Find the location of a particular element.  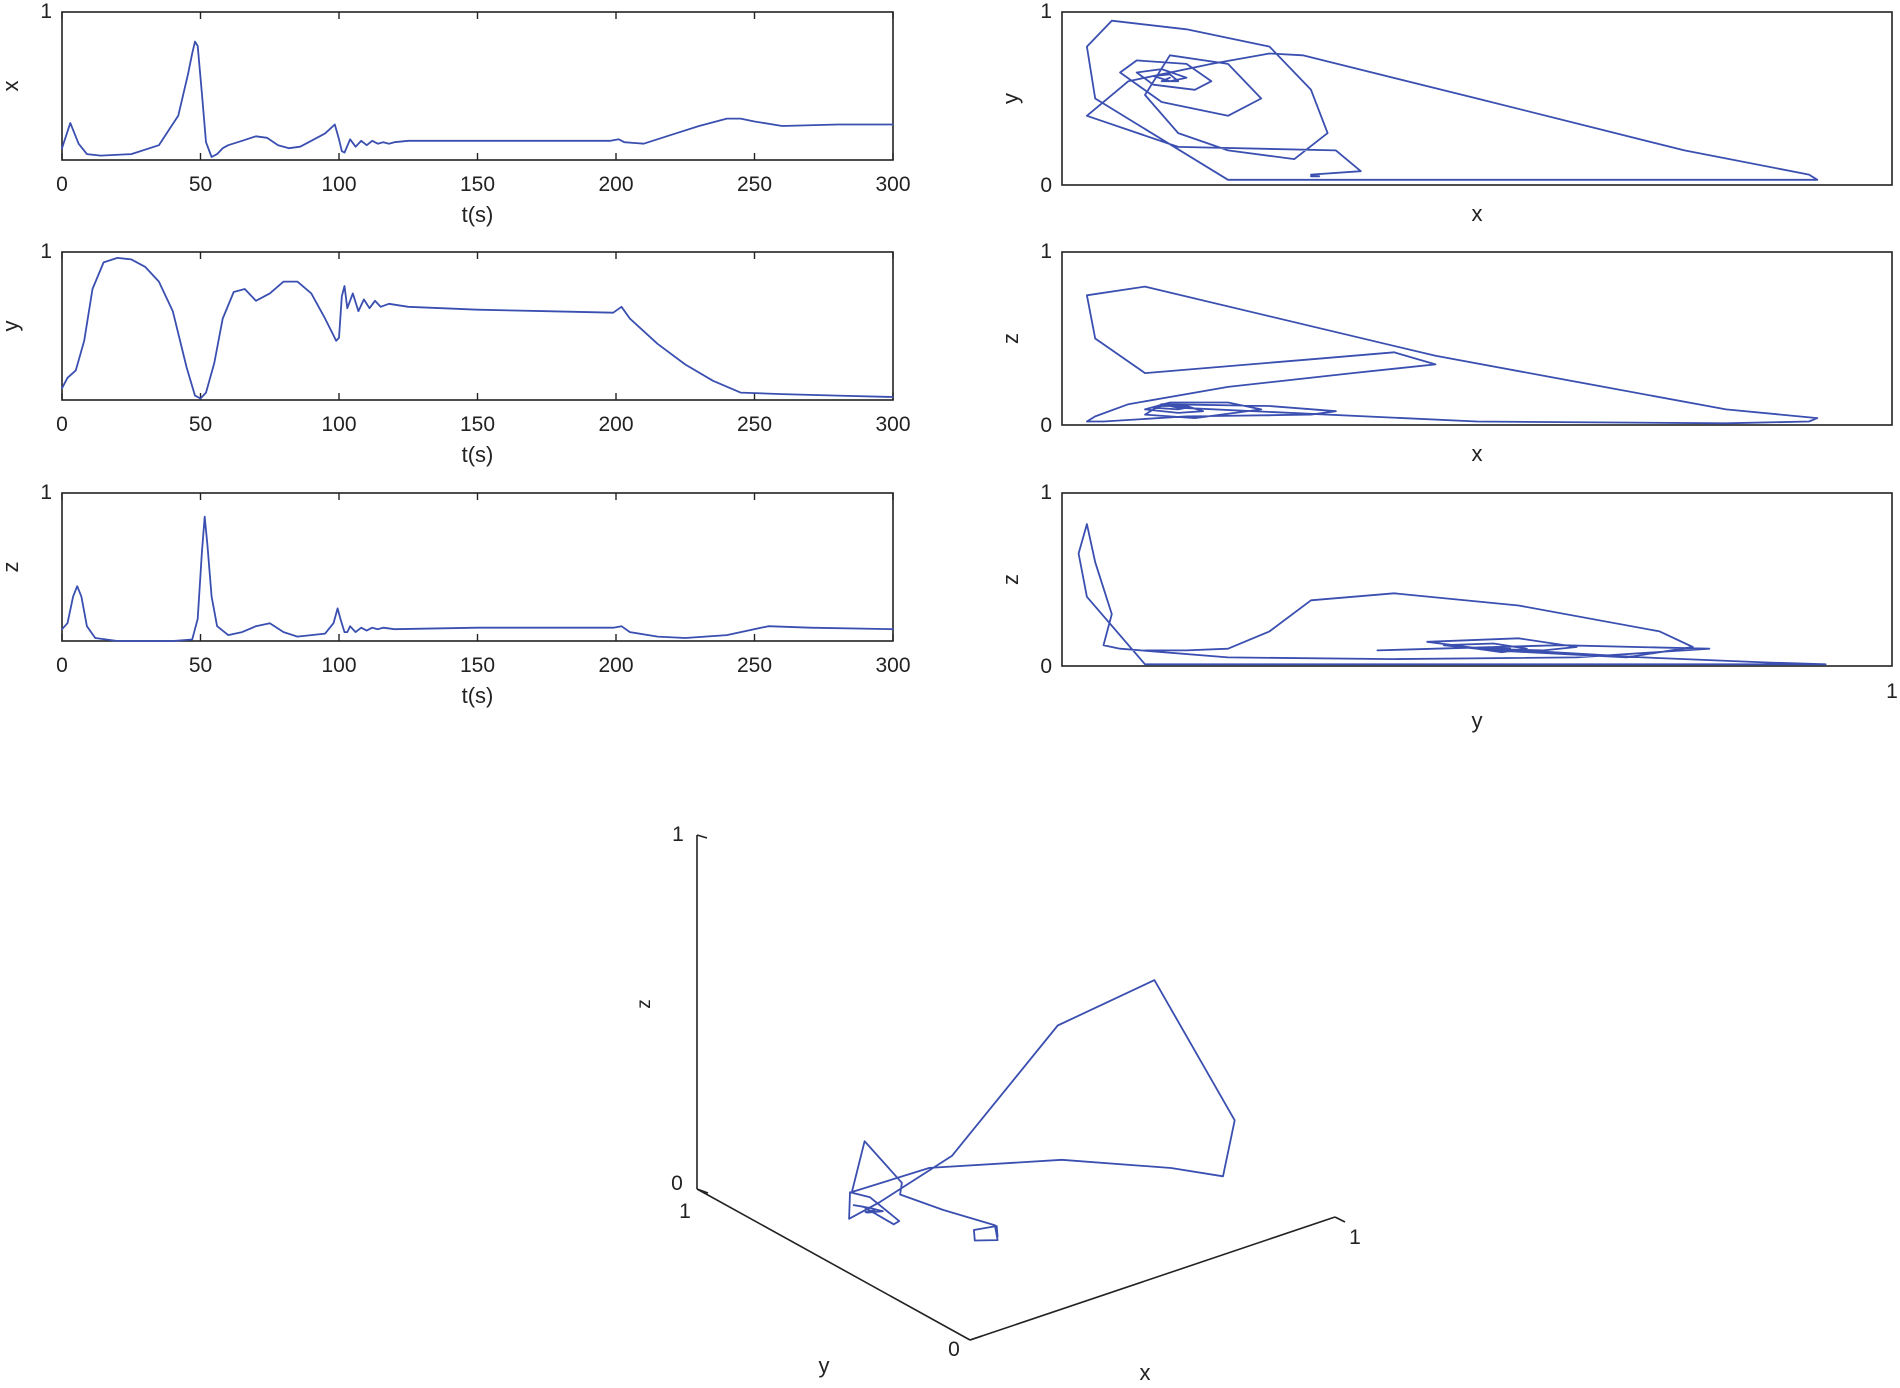

chart-ph-xy: 0 1 x y is located at coordinates (1445, 113).